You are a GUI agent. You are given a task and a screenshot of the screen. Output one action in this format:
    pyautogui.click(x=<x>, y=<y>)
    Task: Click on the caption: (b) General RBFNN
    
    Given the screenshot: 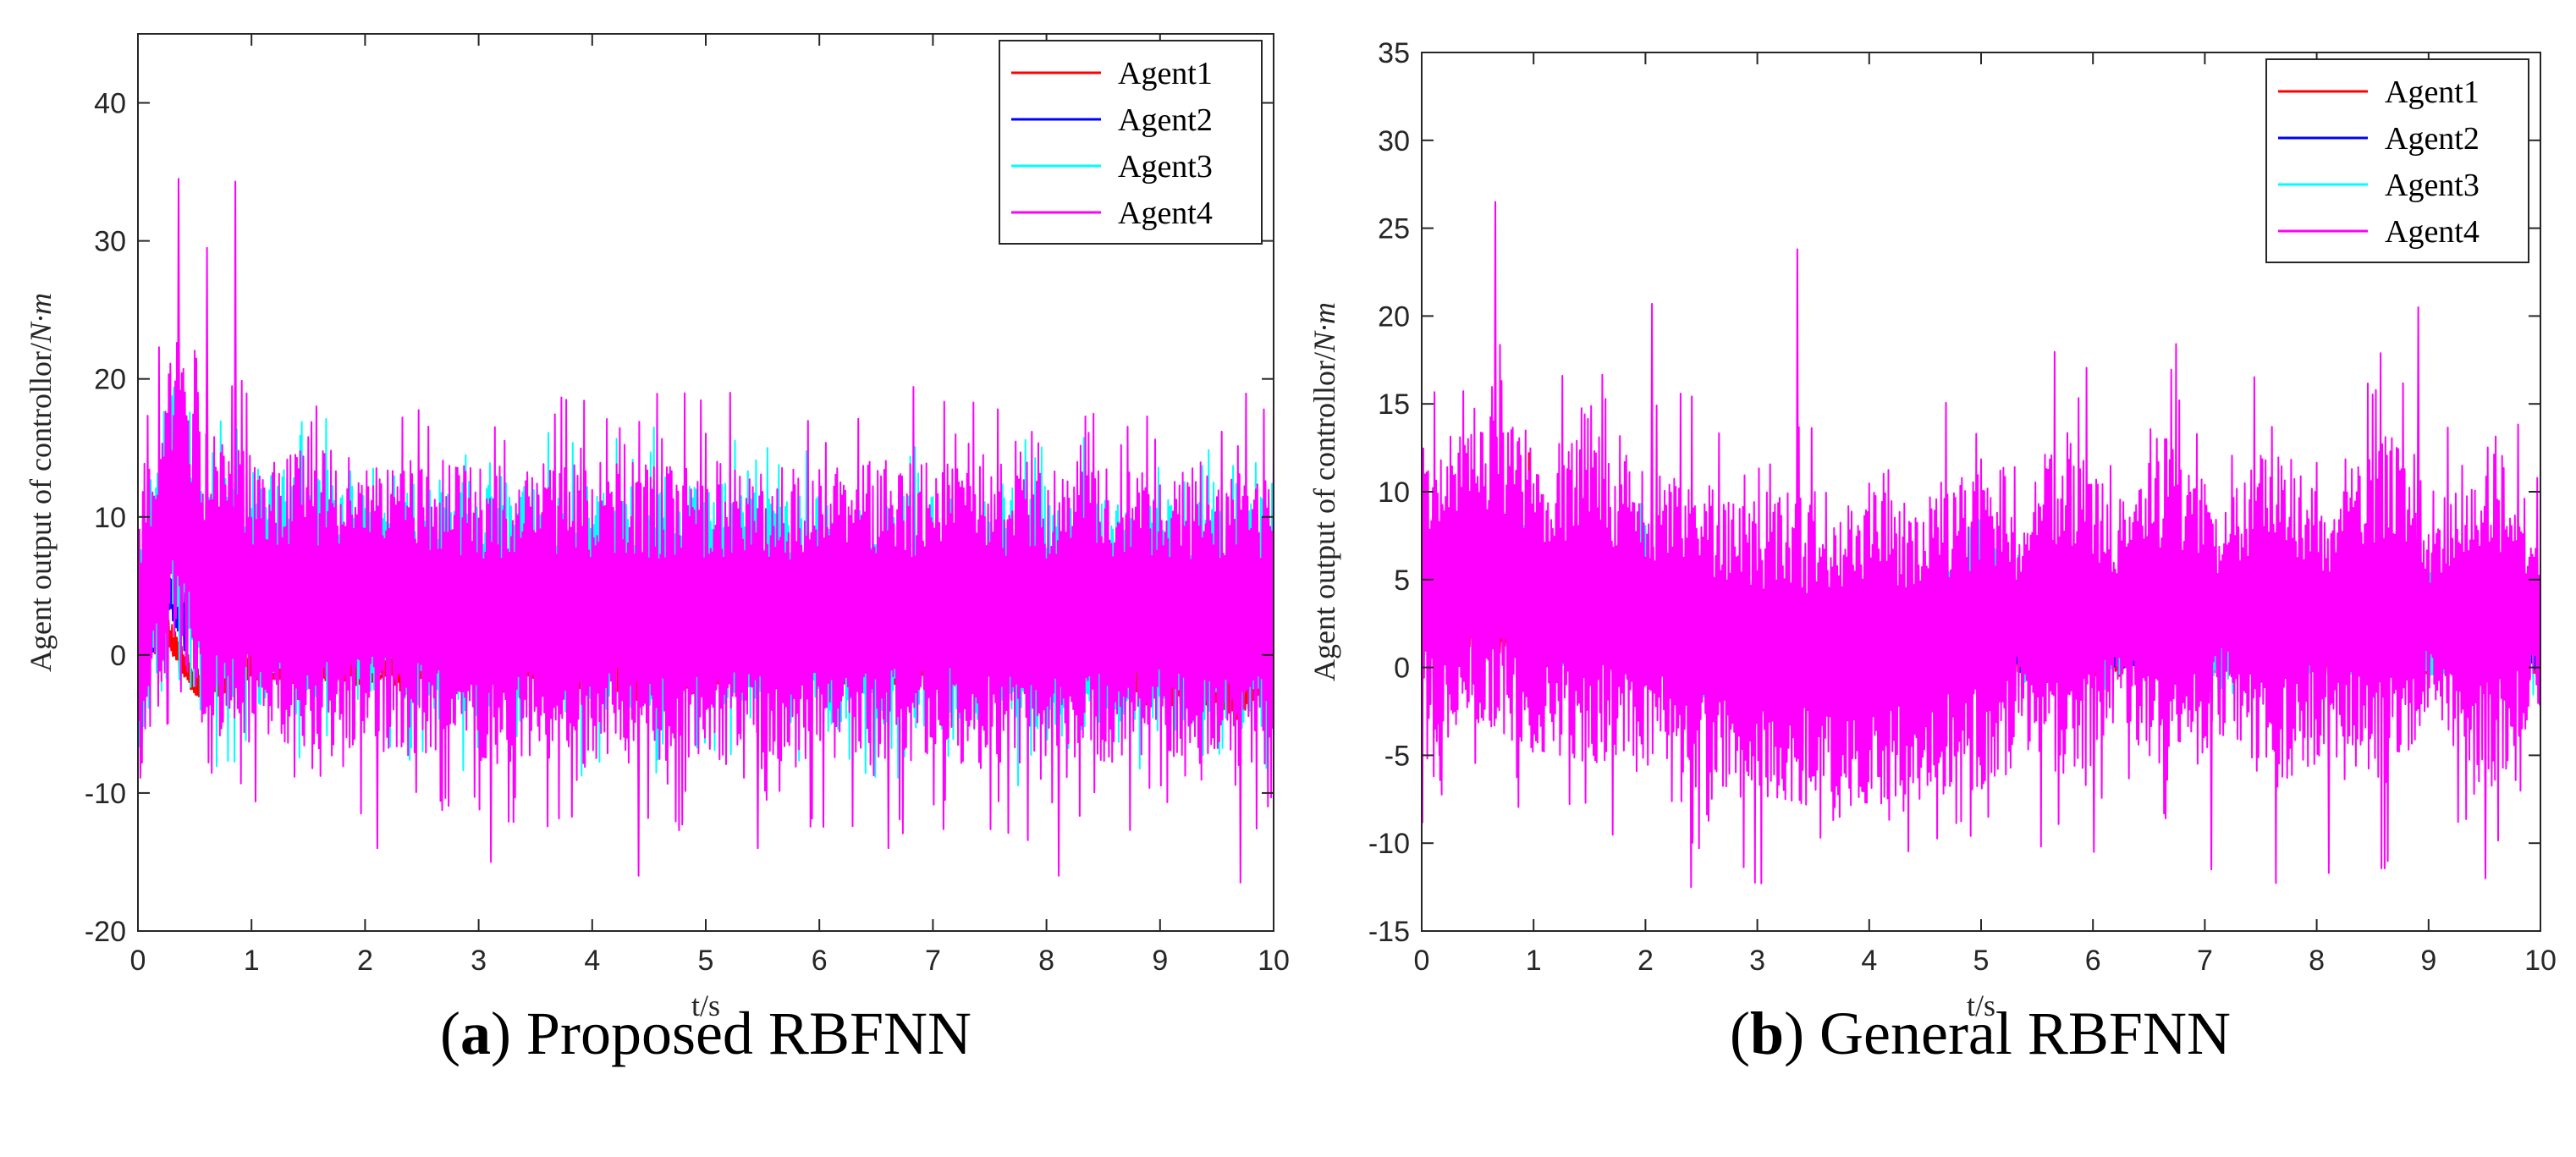 What is the action you would take?
    pyautogui.click(x=1981, y=1033)
    